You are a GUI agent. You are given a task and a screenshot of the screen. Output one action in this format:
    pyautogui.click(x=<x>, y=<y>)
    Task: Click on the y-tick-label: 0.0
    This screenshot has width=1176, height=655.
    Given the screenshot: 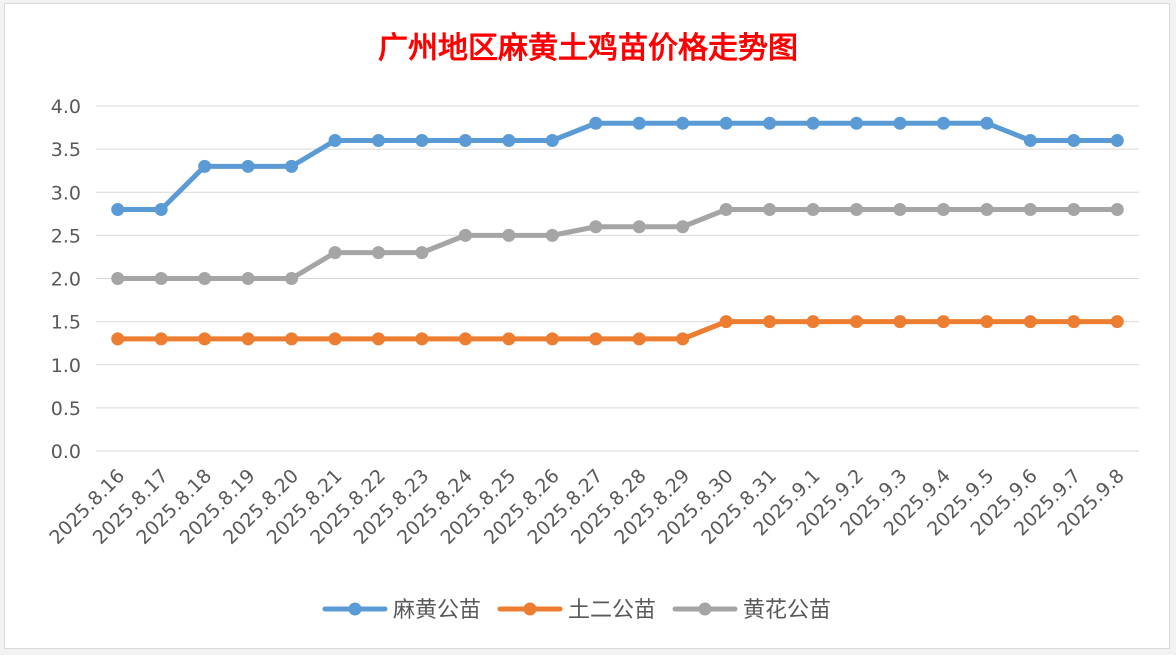 What is the action you would take?
    pyautogui.click(x=66, y=452)
    